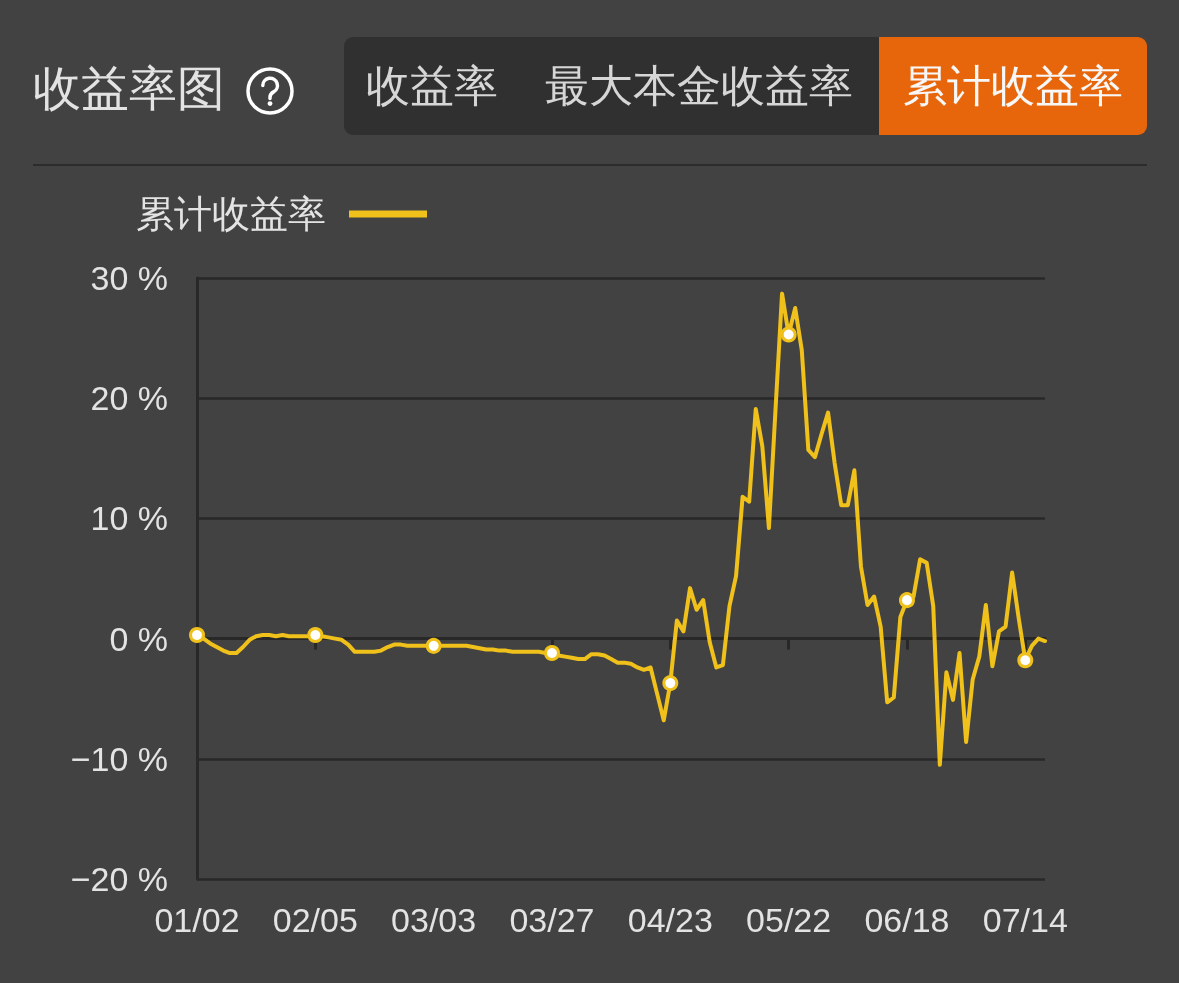 Image resolution: width=1179 pixels, height=983 pixels. What do you see at coordinates (129, 89) in the screenshot?
I see `chart-title: 收益率图` at bounding box center [129, 89].